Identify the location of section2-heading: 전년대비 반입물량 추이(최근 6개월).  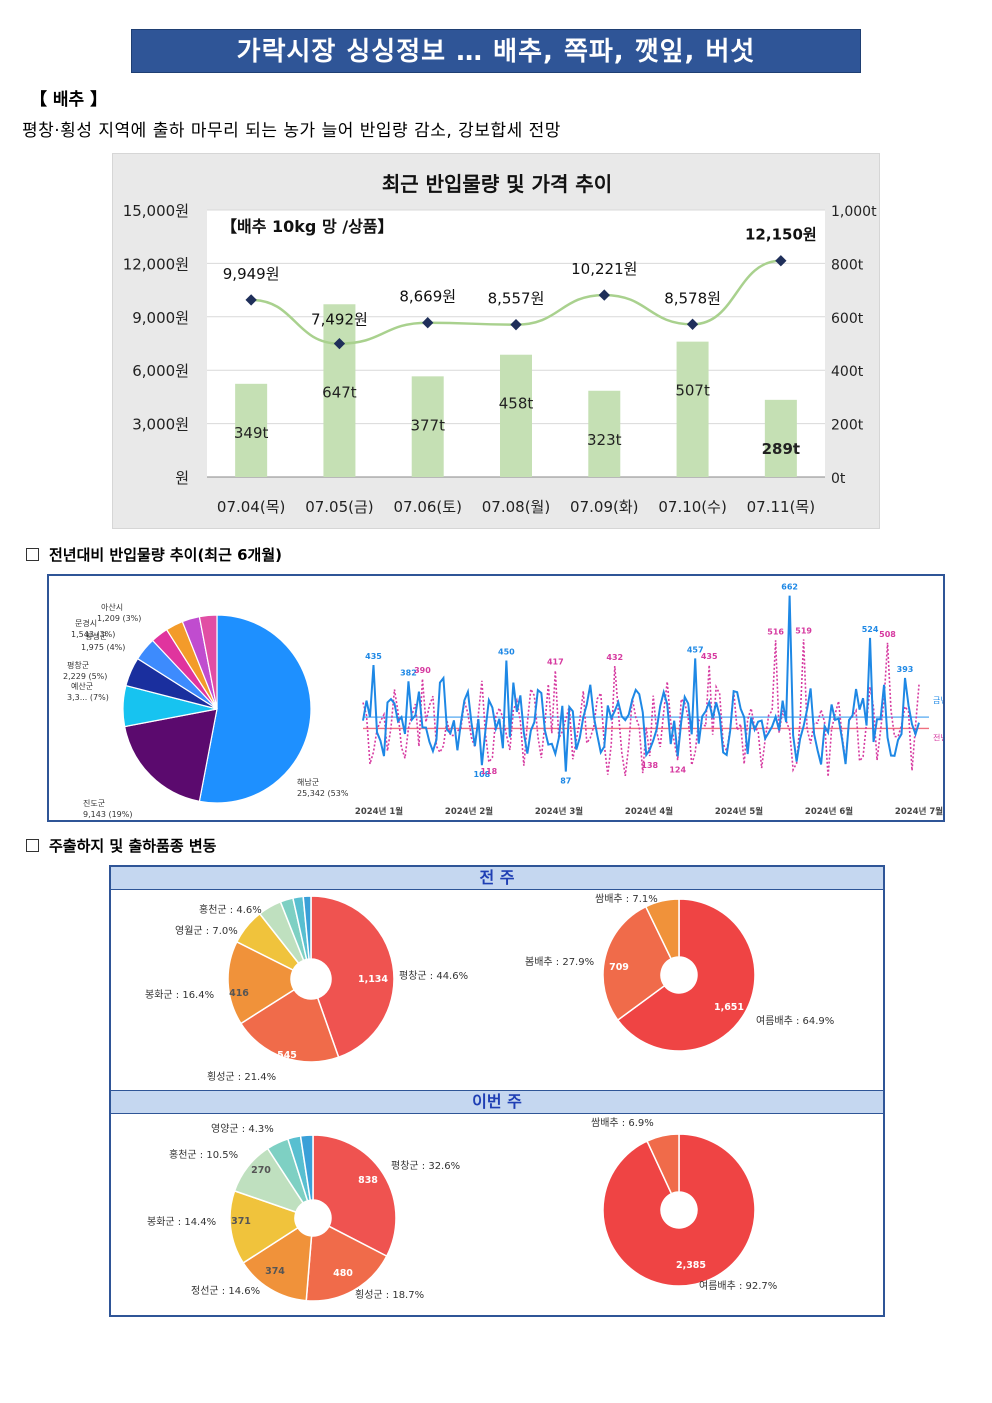
(154, 554).